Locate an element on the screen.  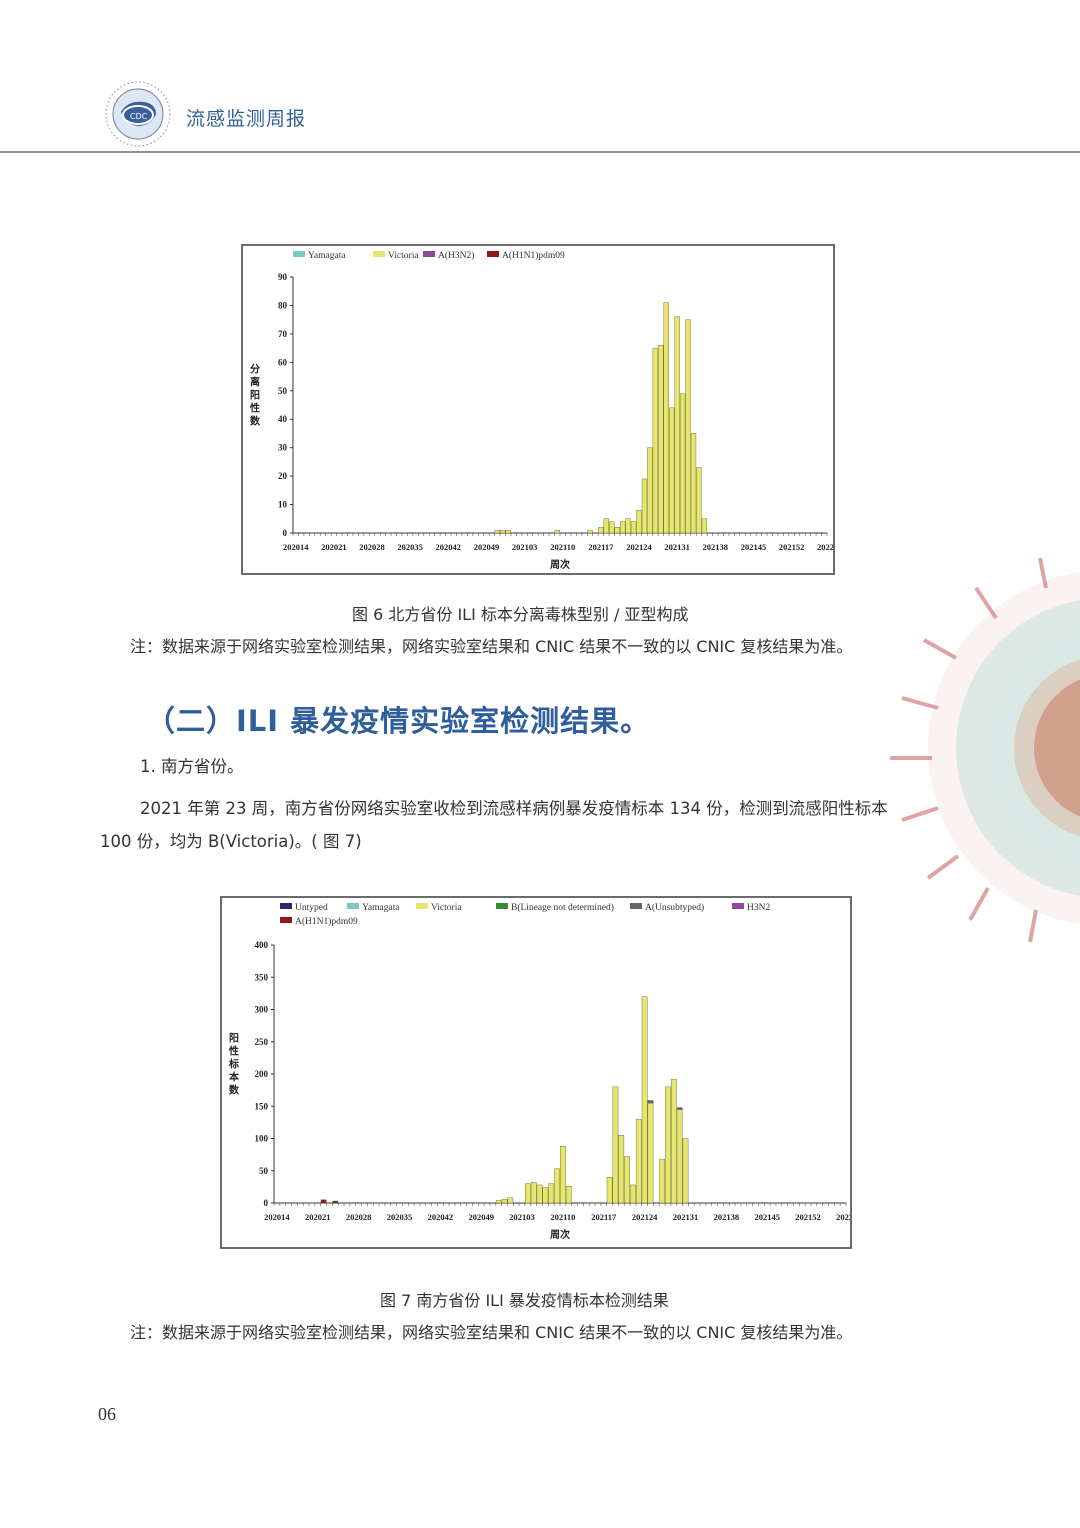
chart7-legend-label: Untyped is located at coordinates (311, 908).